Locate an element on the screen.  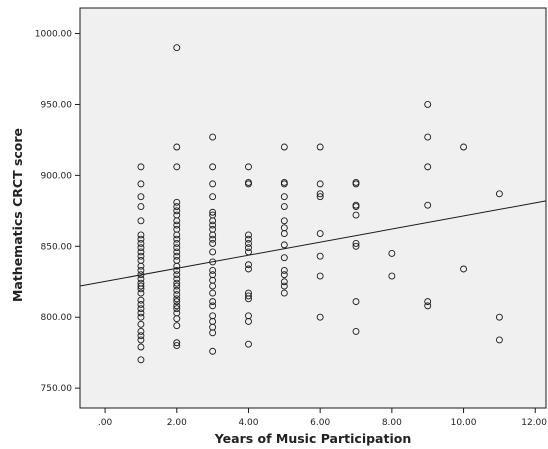
x-axis-label: Years of Music Participation is located at coordinates (312, 438).